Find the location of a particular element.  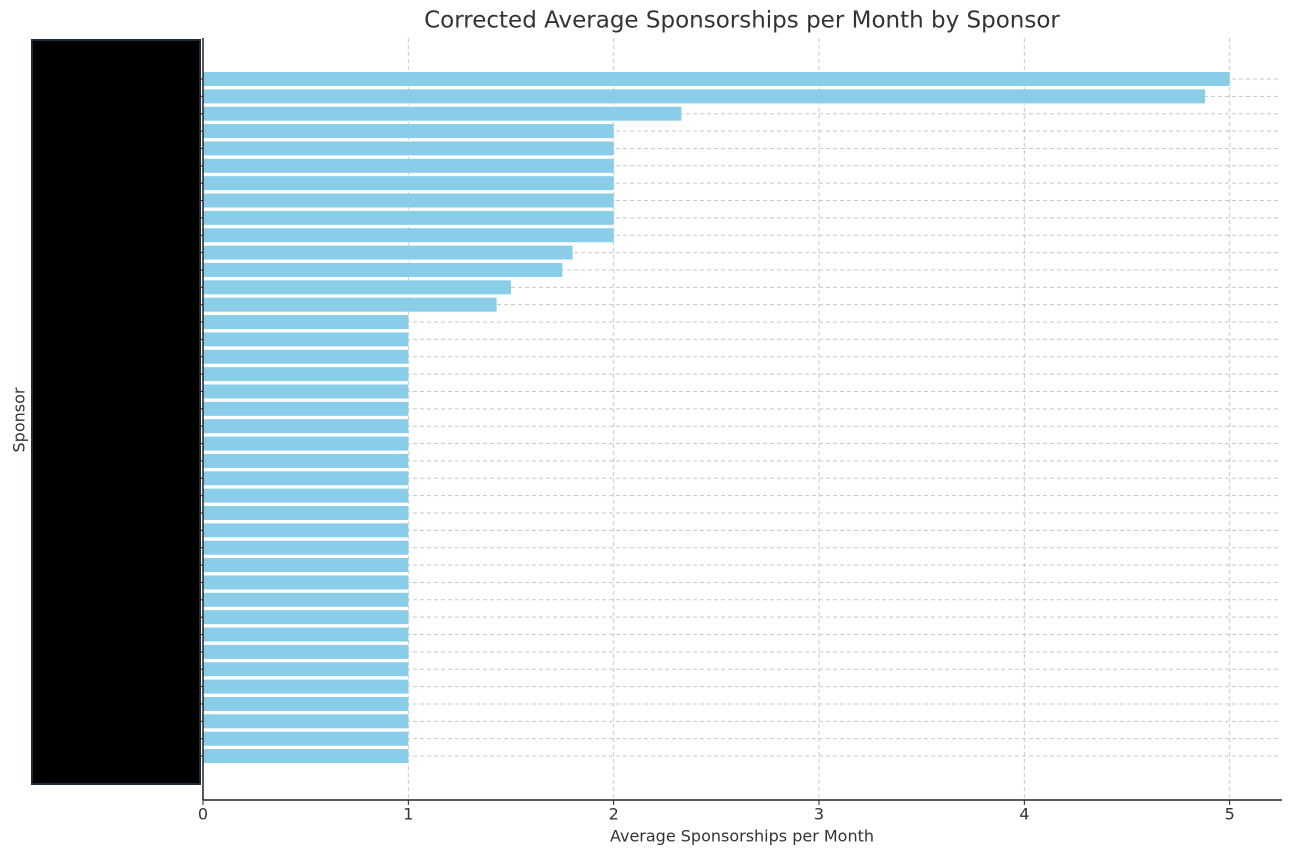

x-tick-label: 0 is located at coordinates (203, 814).